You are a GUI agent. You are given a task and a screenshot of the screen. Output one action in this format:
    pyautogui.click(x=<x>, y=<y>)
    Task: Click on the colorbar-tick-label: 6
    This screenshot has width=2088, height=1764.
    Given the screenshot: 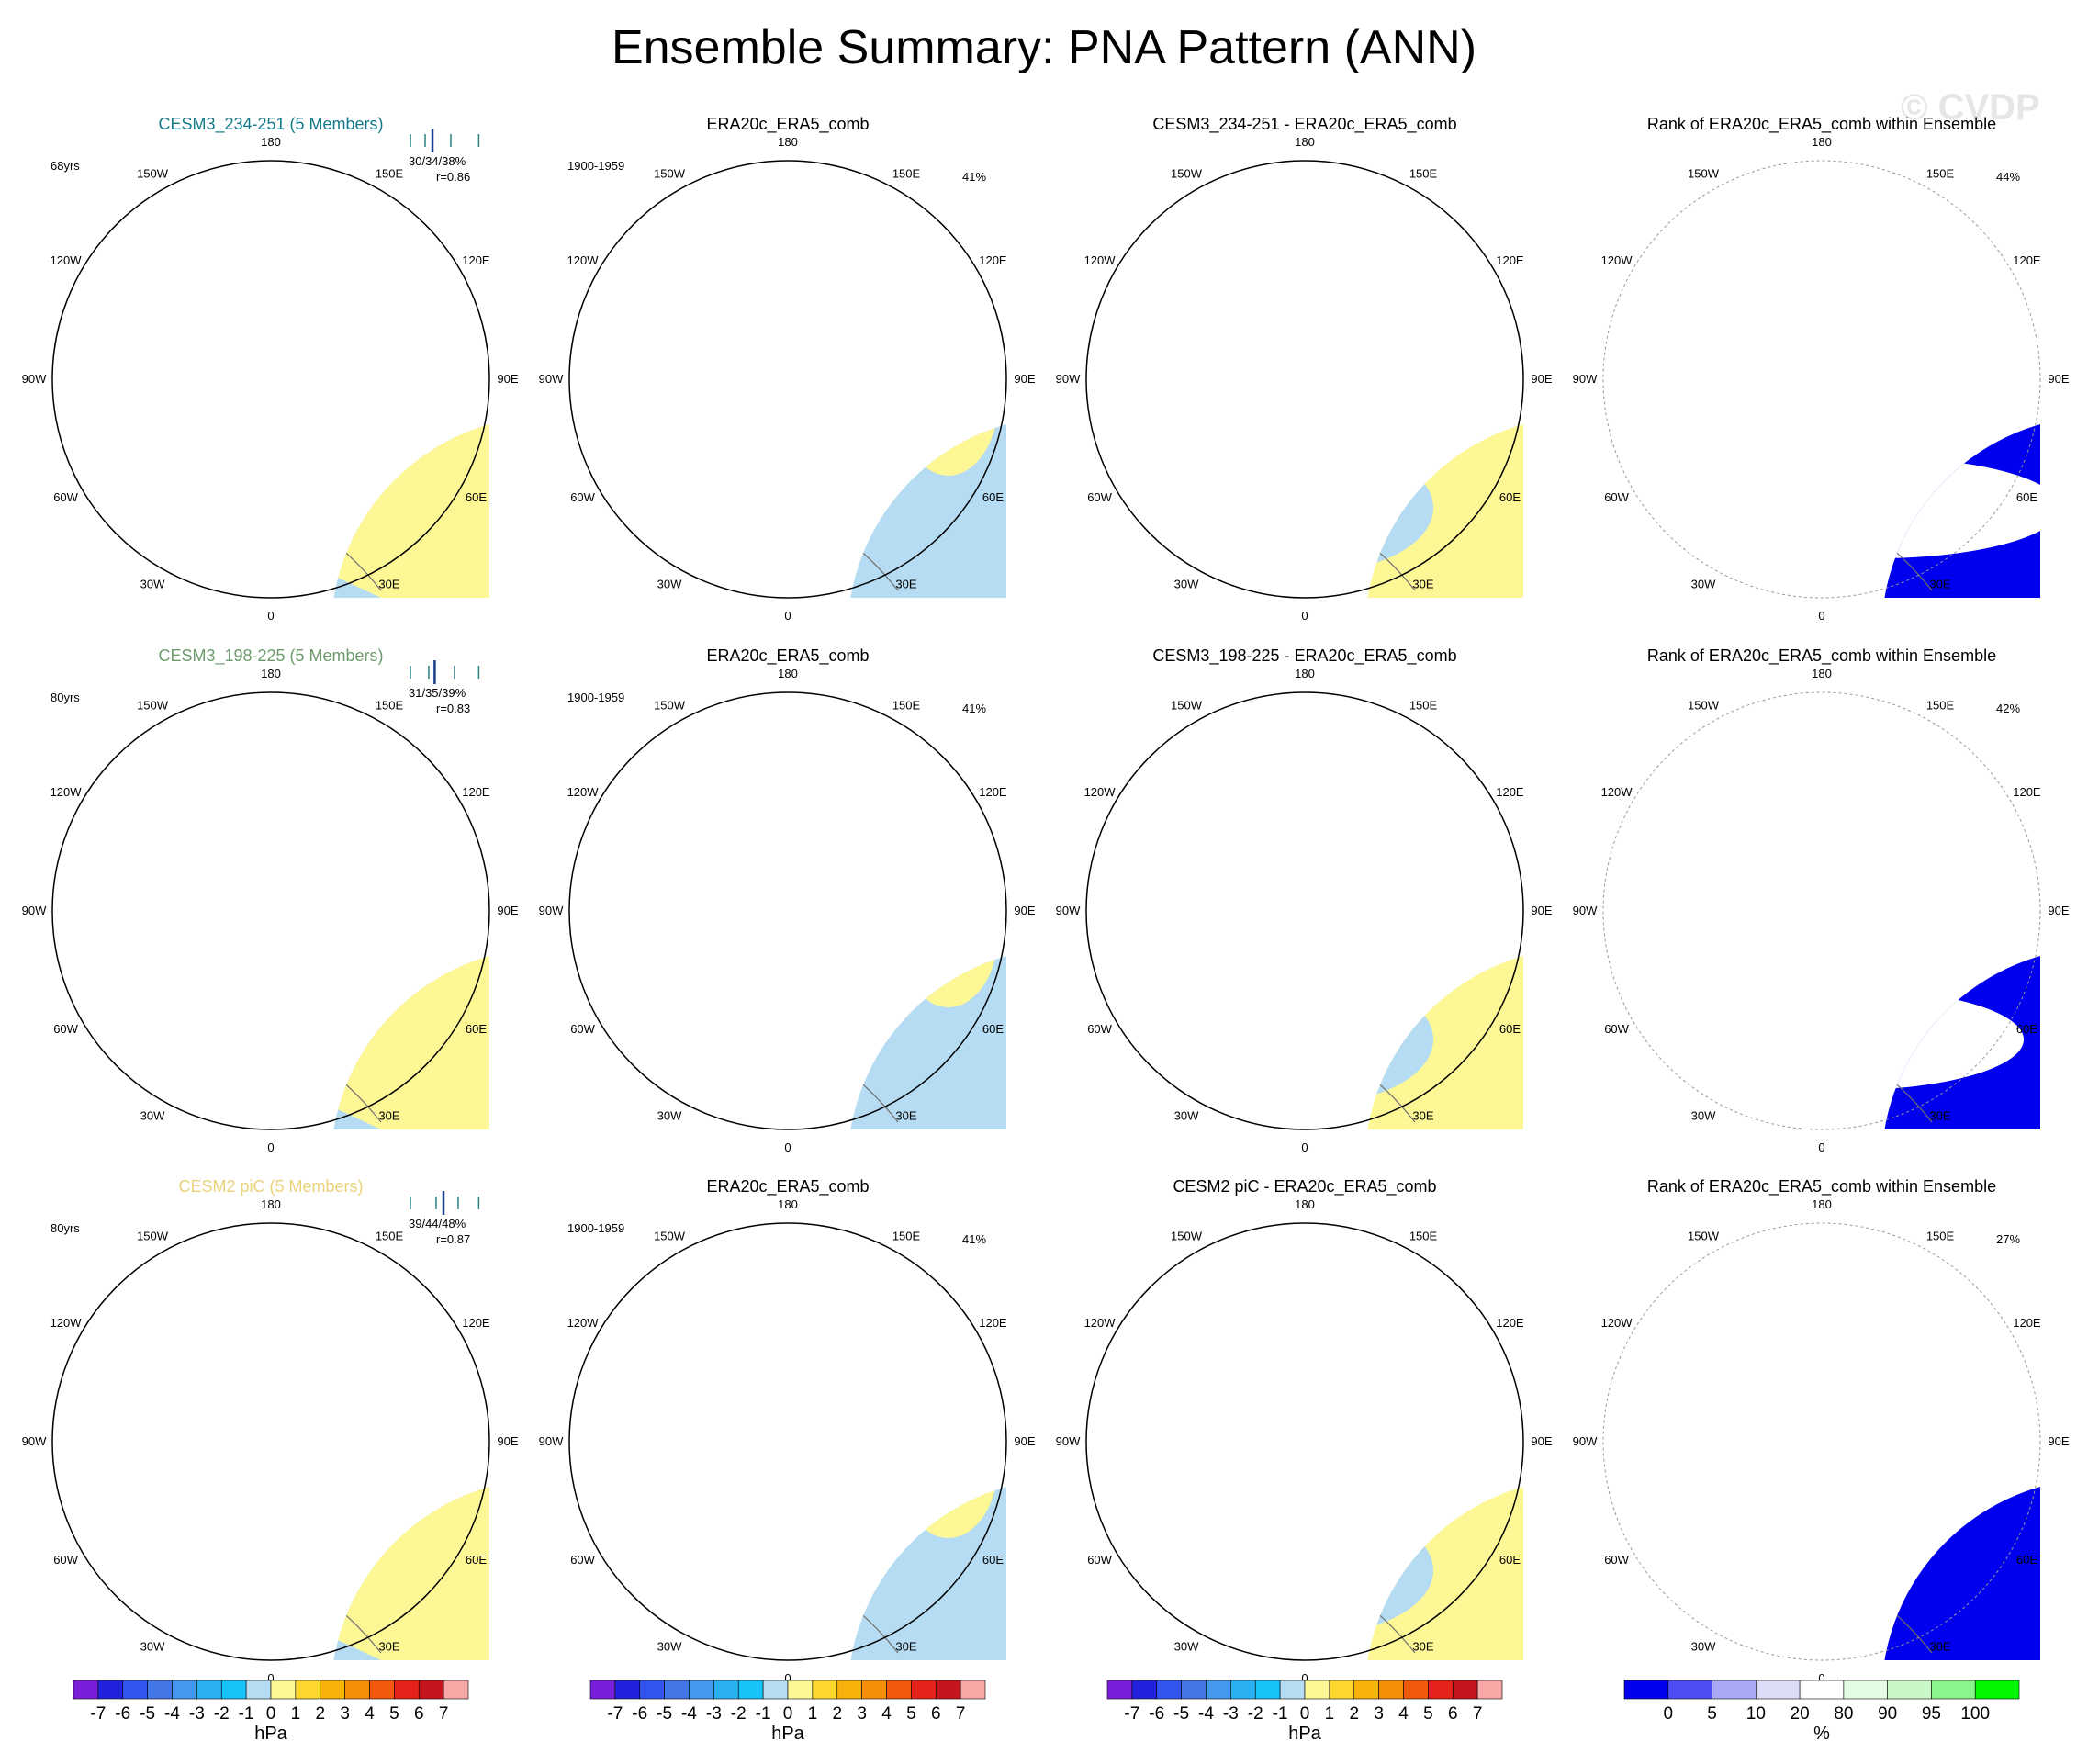 What is the action you would take?
    pyautogui.click(x=1453, y=1714)
    